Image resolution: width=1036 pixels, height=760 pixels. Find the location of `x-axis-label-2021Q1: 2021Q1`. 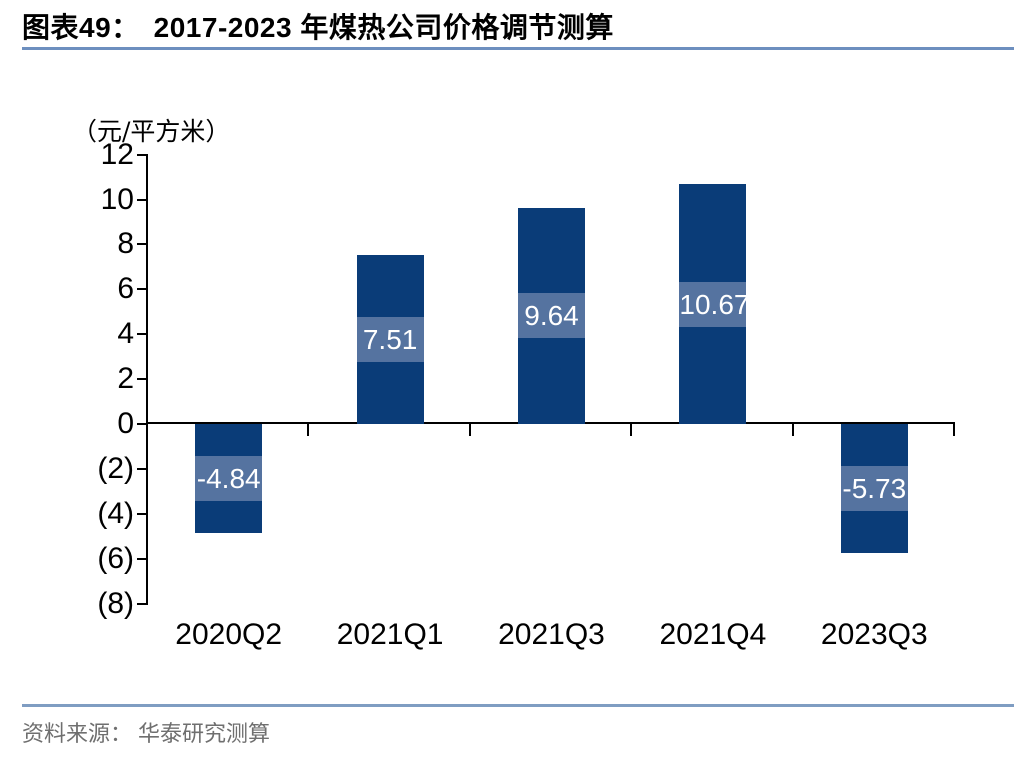

x-axis-label-2021Q1: 2021Q1 is located at coordinates (390, 634).